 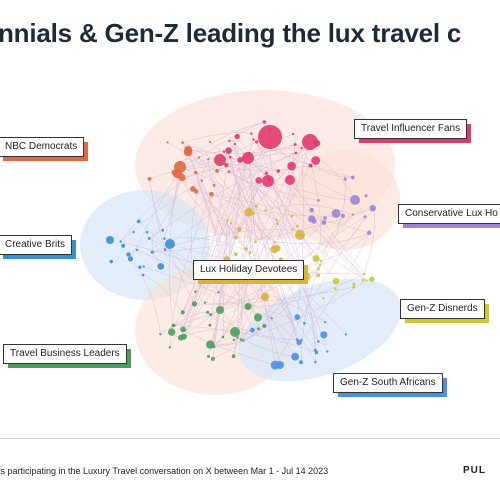 I want to click on label-lux-holiday-devotees: Lux Holiday Devotees, so click(x=251, y=272).